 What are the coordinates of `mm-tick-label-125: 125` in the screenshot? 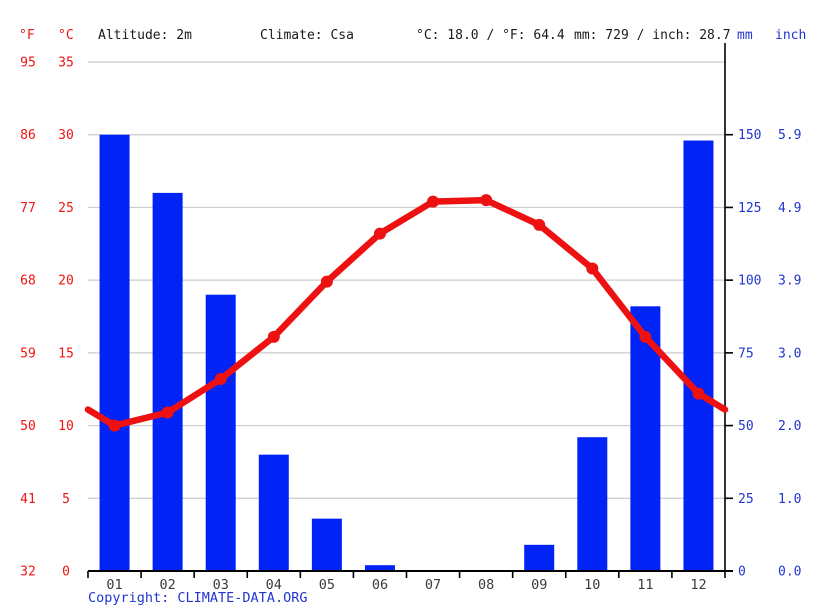 It's located at (749, 208).